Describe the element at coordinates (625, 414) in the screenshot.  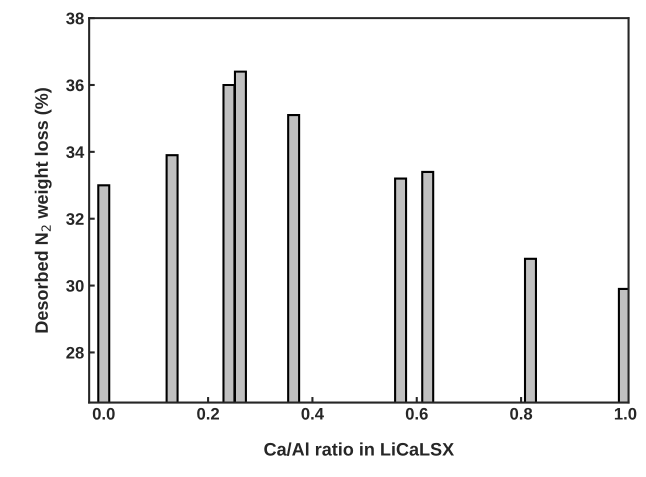
I see `x-tick-label: 1.0` at that location.